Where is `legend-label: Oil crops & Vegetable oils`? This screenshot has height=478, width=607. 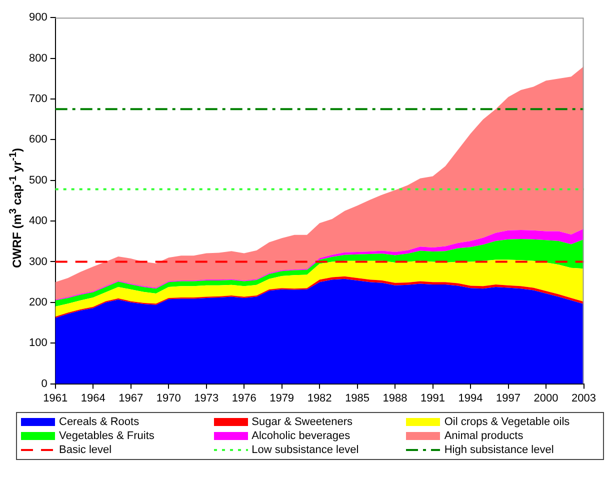
legend-label: Oil crops & Vegetable oils is located at coordinates (507, 422).